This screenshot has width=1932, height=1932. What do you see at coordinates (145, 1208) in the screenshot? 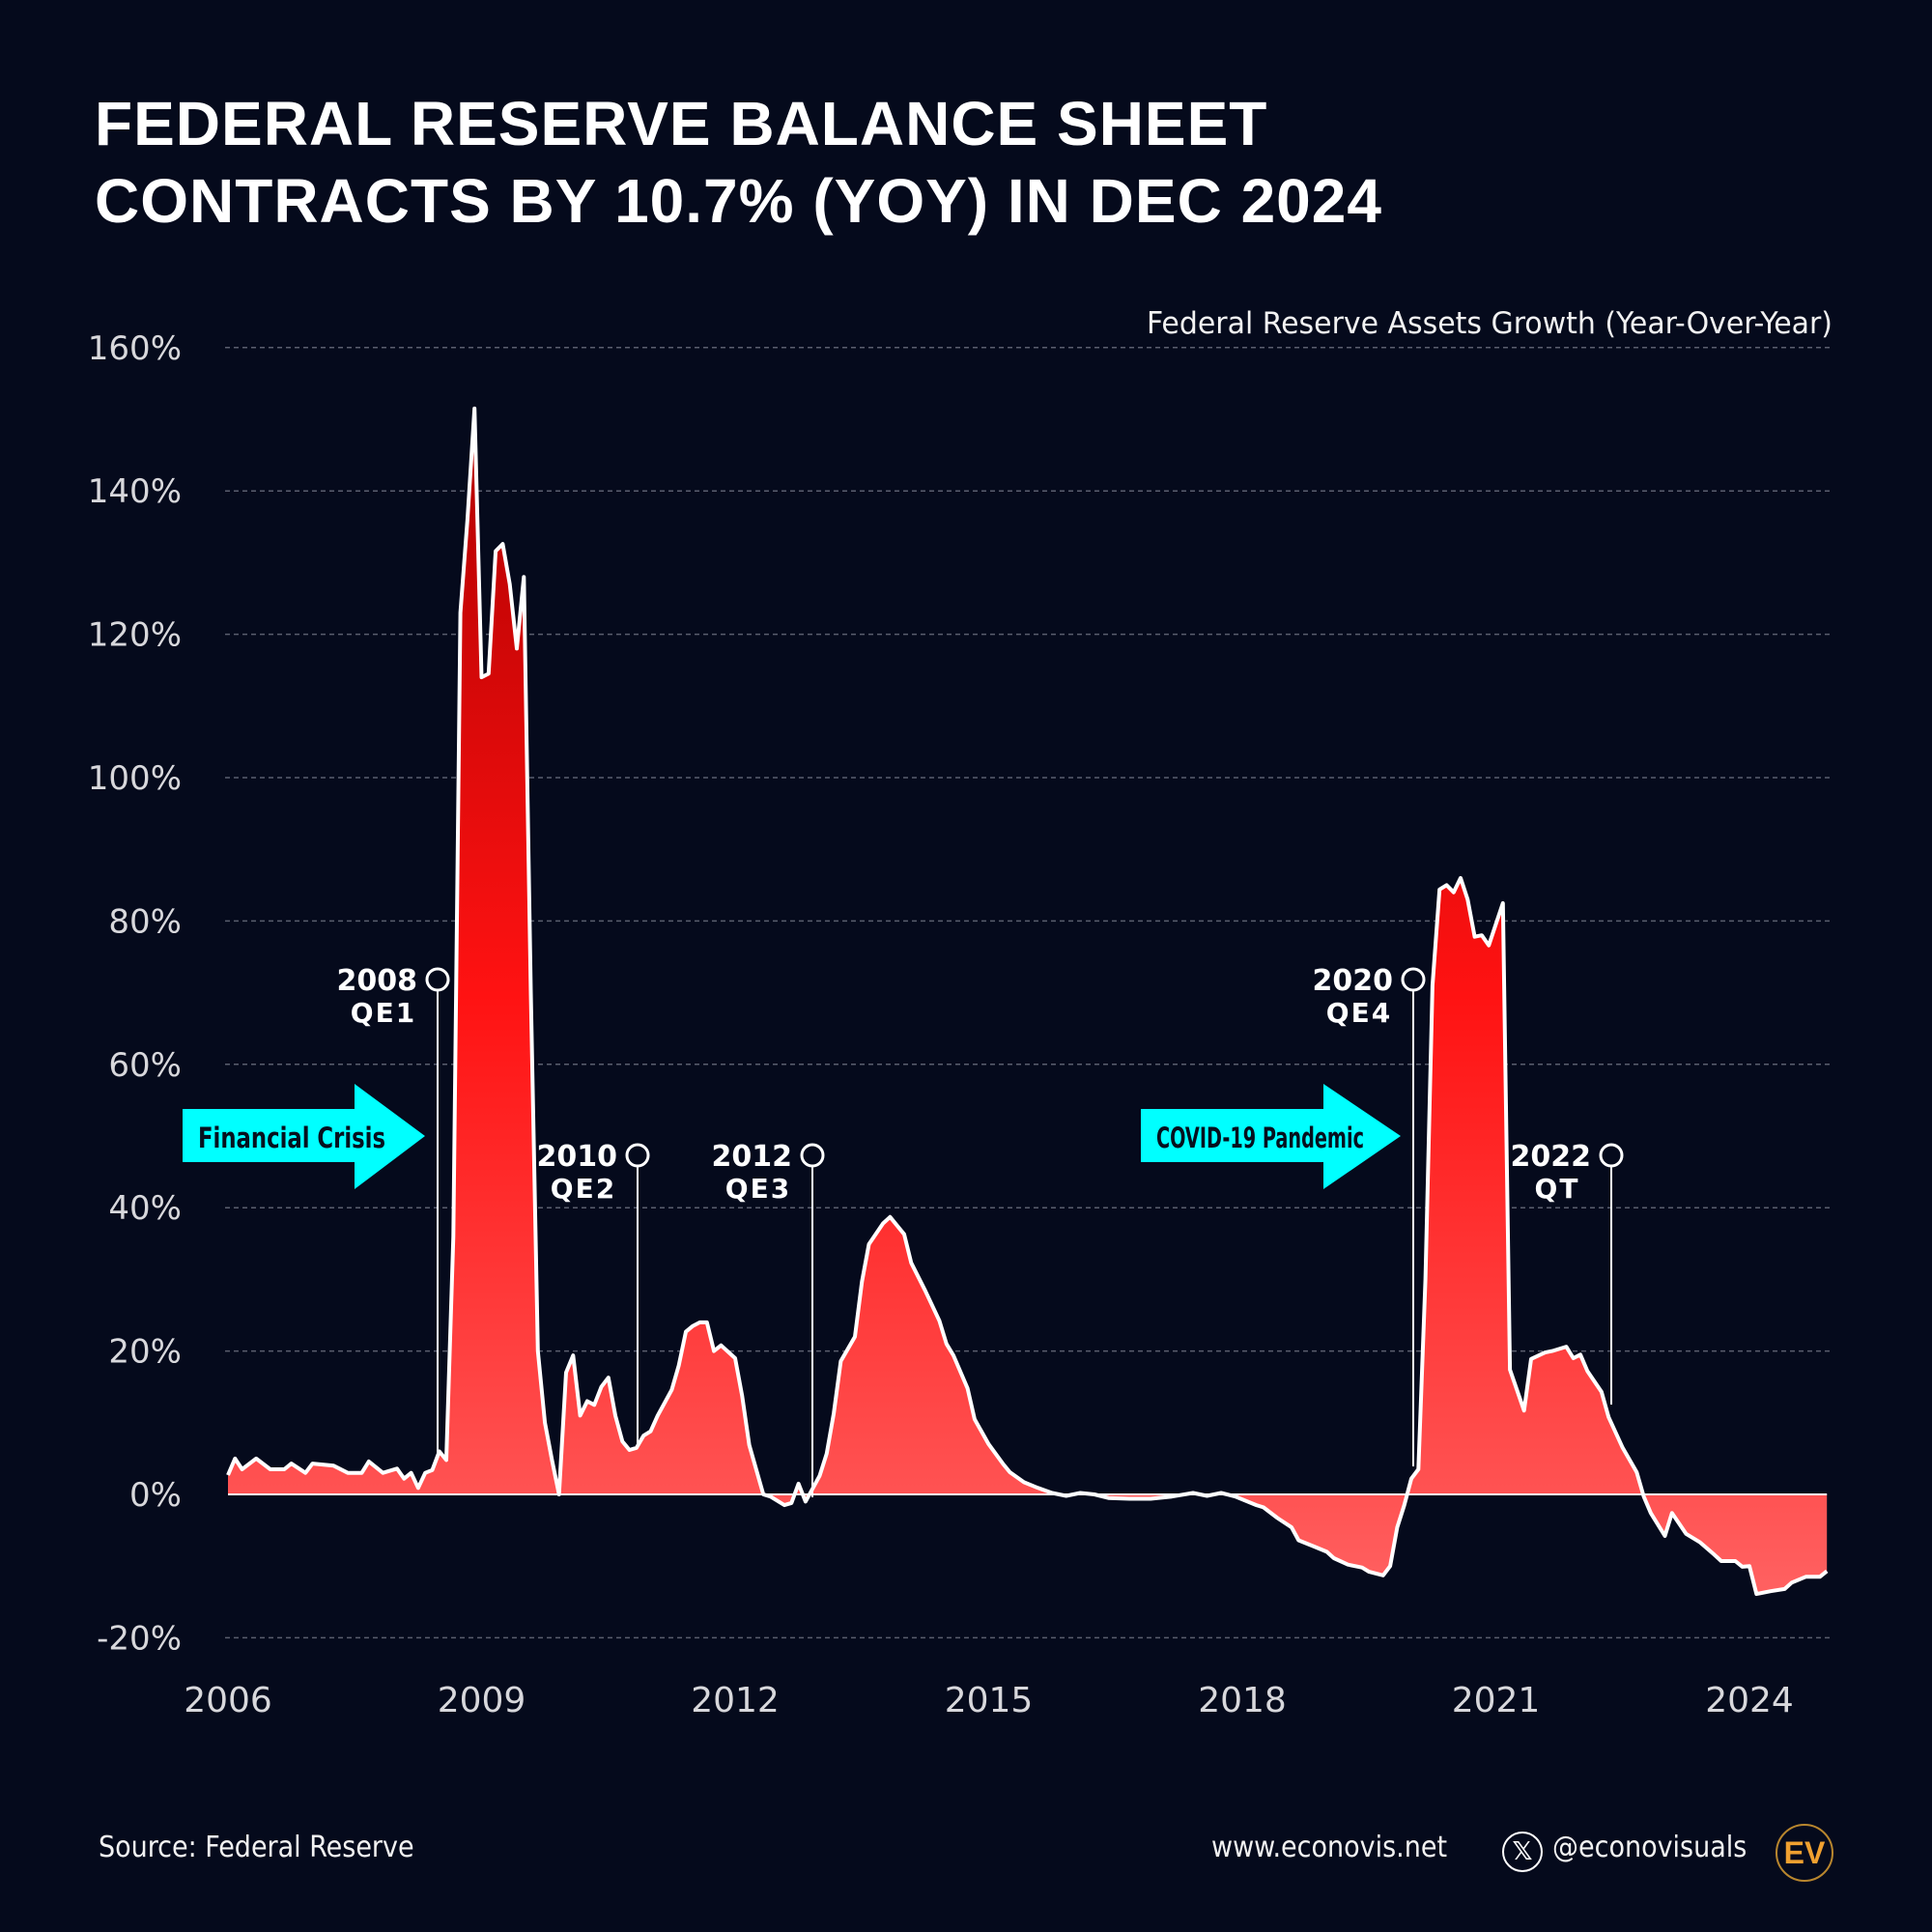
I see `y-tick-label: 40%` at bounding box center [145, 1208].